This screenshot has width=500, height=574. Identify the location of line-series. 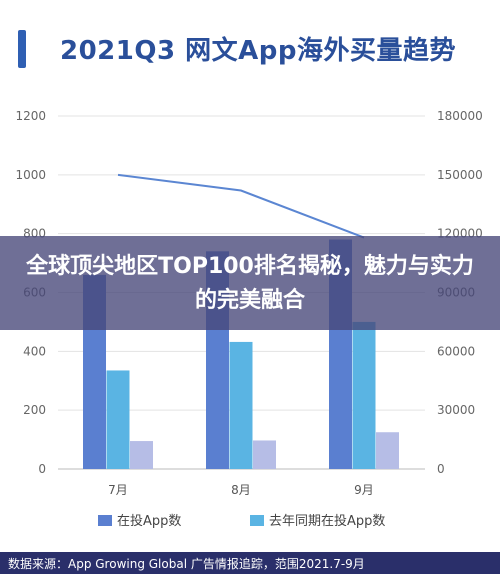
(241, 206).